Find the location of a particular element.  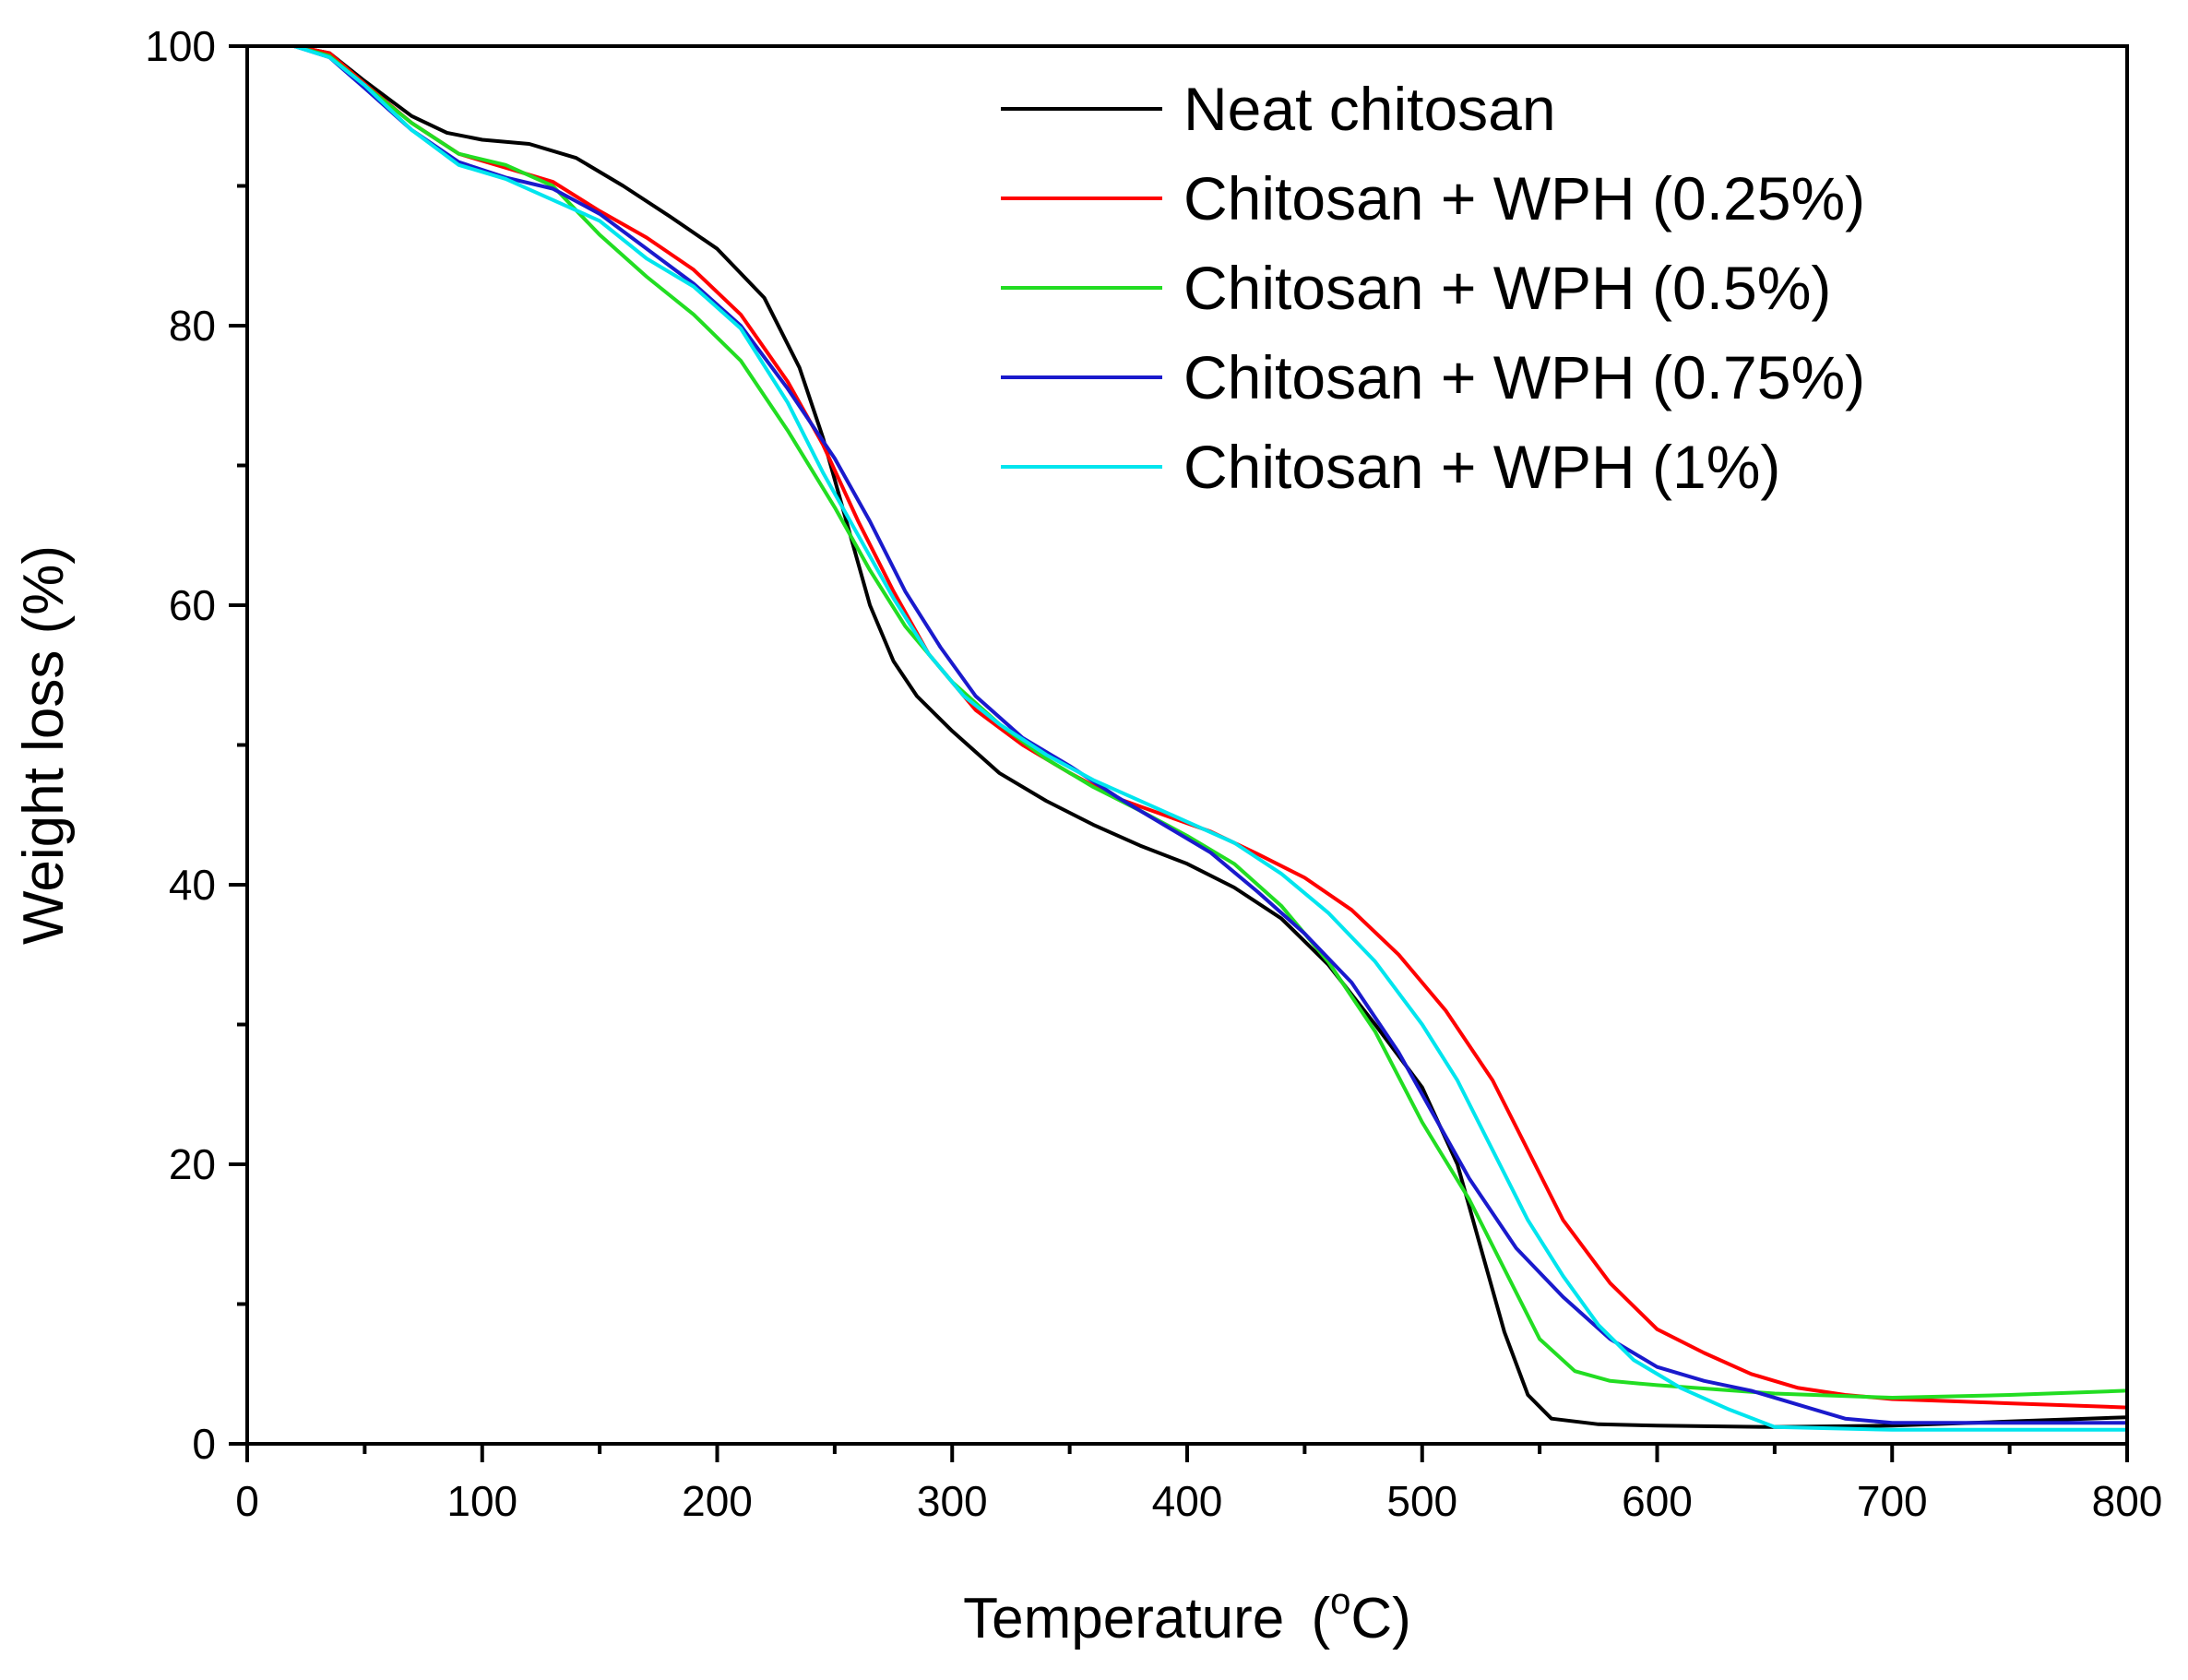

x-axis-title-unit: C is located at coordinates (1371, 1618).